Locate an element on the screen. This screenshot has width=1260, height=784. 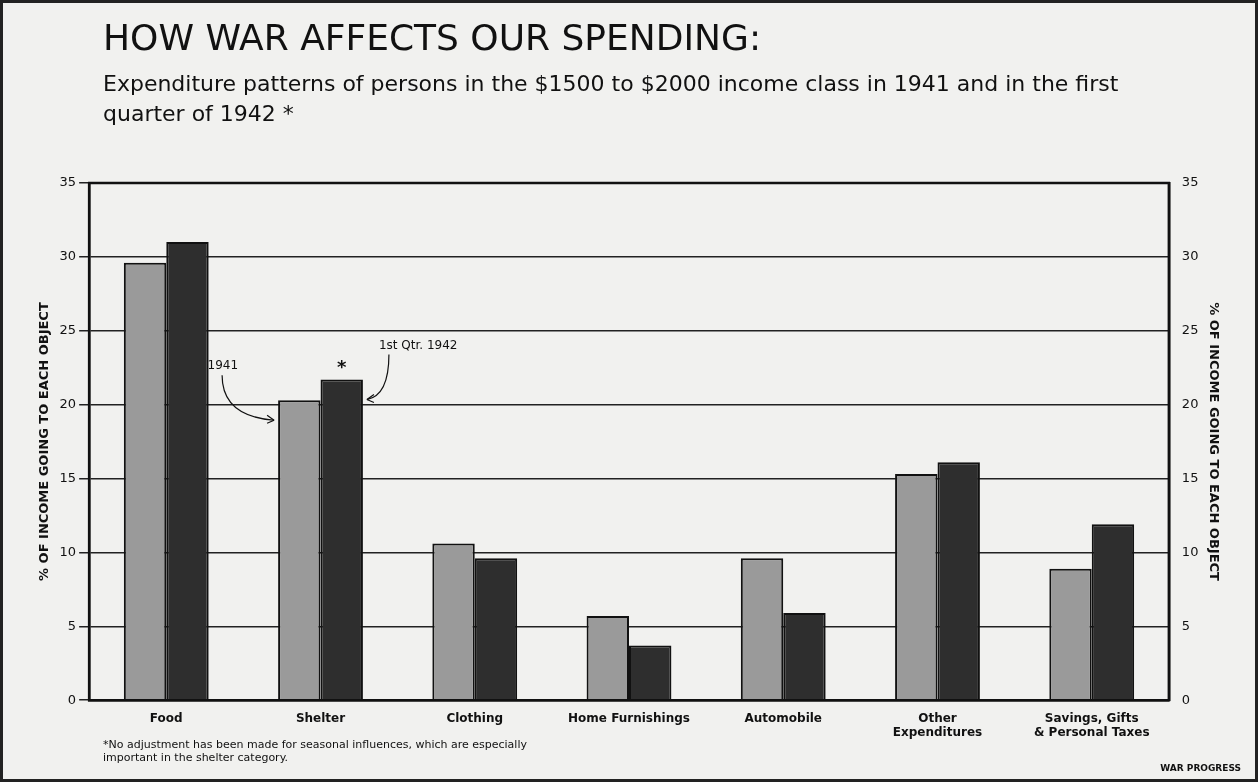
y2-tick-label: 10 is located at coordinates (1190, 551).